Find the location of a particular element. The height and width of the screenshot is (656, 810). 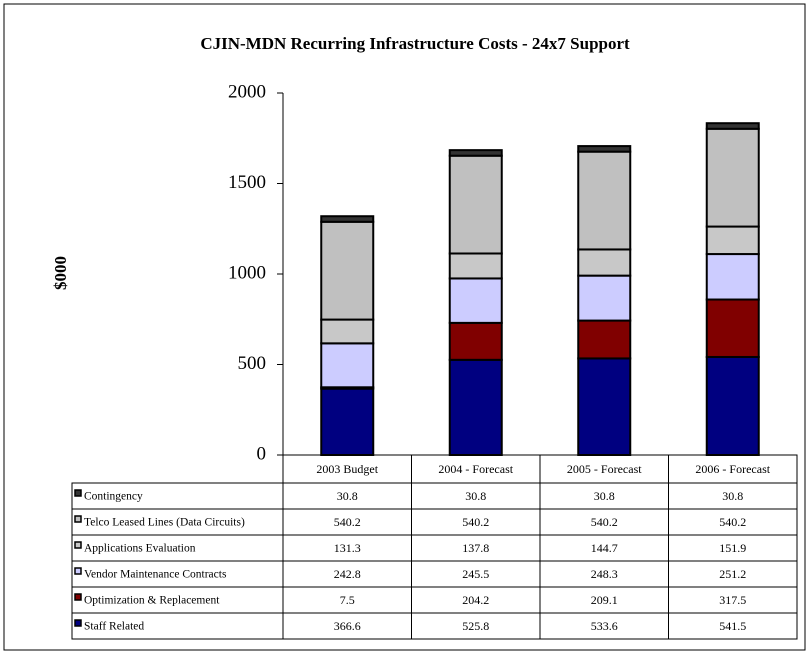

table-value: 366.6 is located at coordinates (347, 626).